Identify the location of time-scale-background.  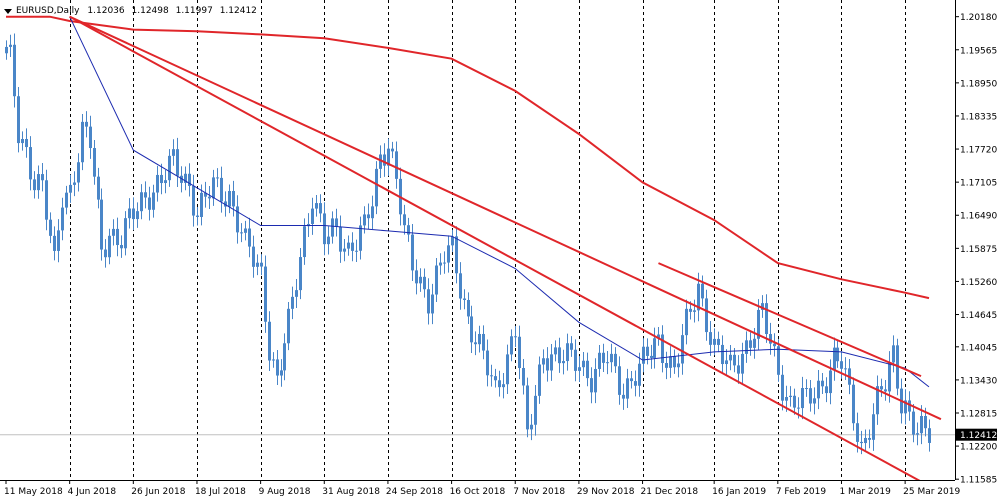
(500, 490).